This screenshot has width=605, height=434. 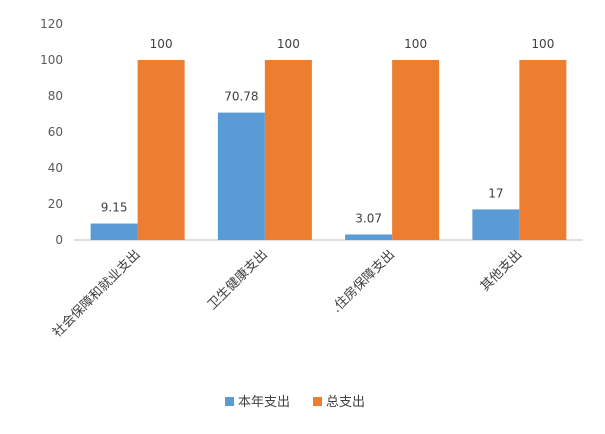 What do you see at coordinates (501, 270) in the screenshot?
I see `category-label: 其他支出` at bounding box center [501, 270].